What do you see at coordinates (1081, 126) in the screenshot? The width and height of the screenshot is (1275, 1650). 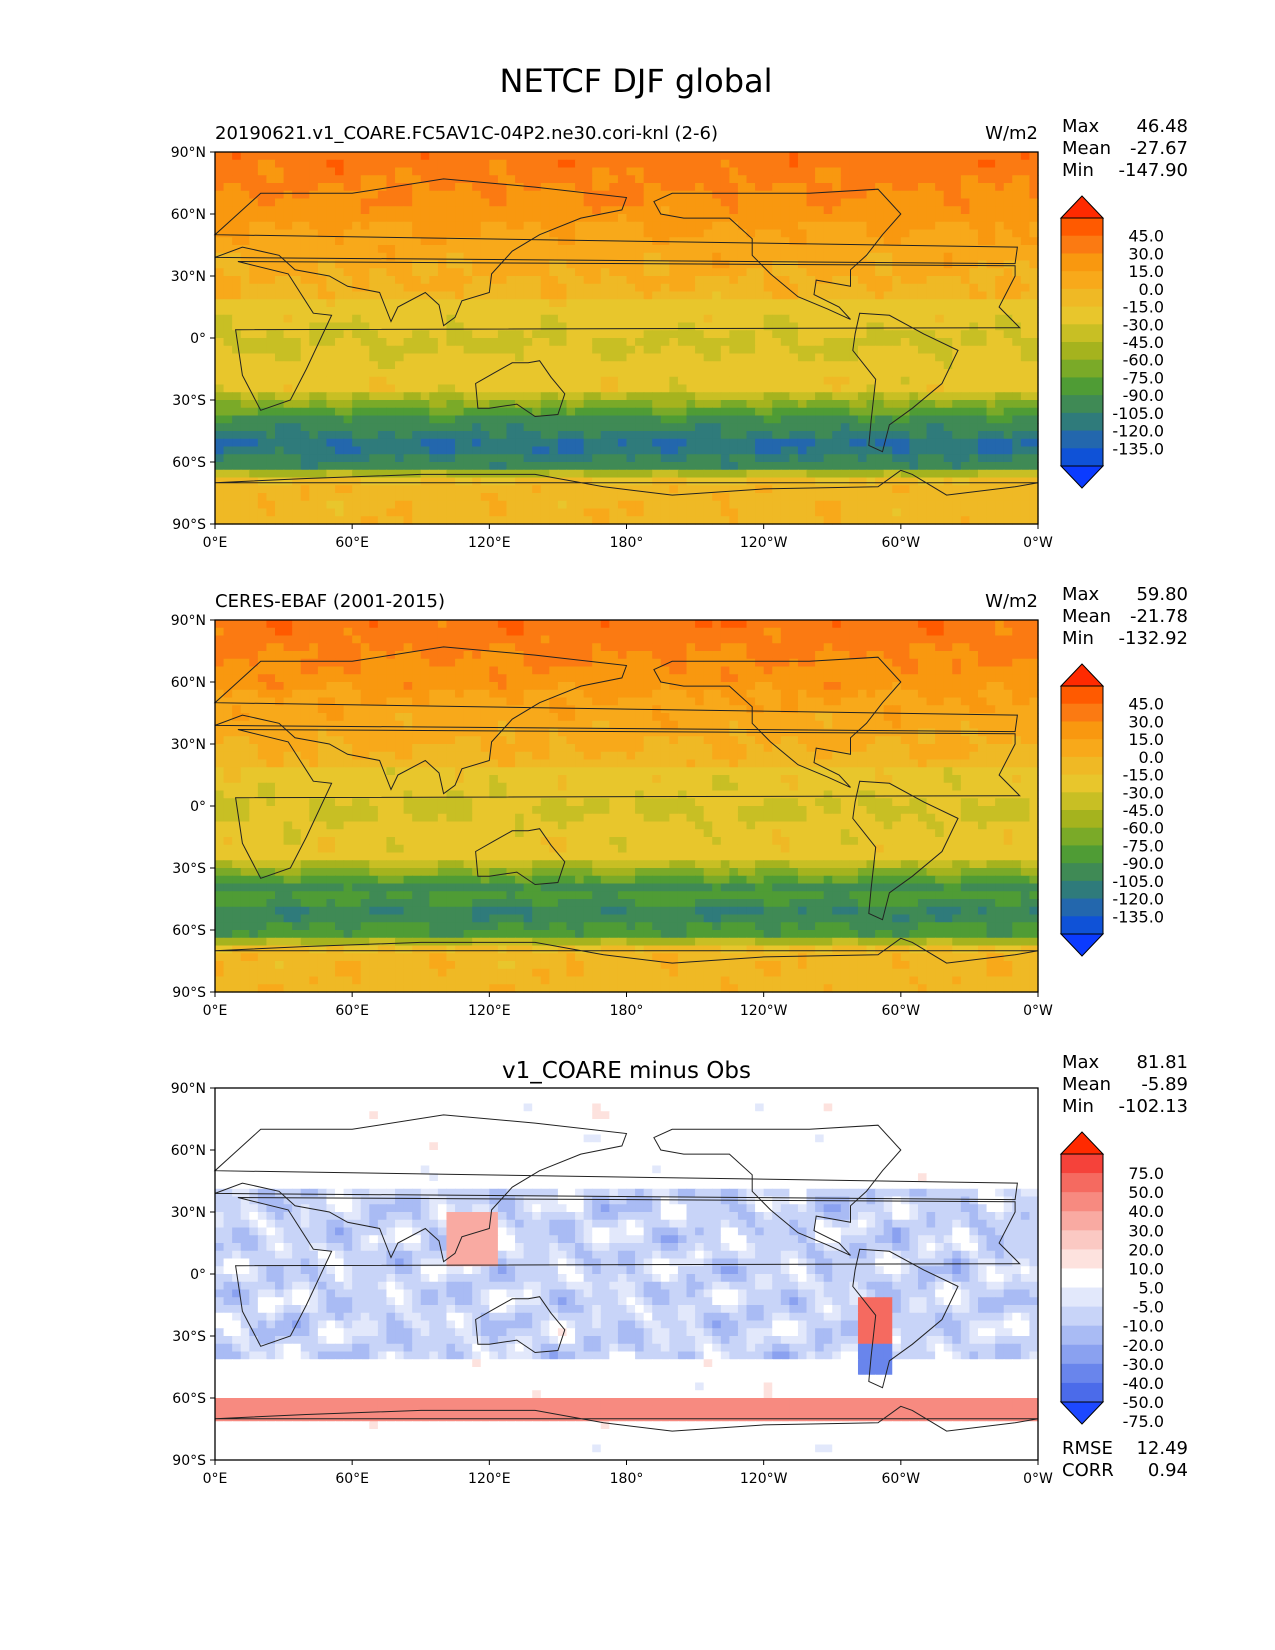 I see `stat-label: Max` at bounding box center [1081, 126].